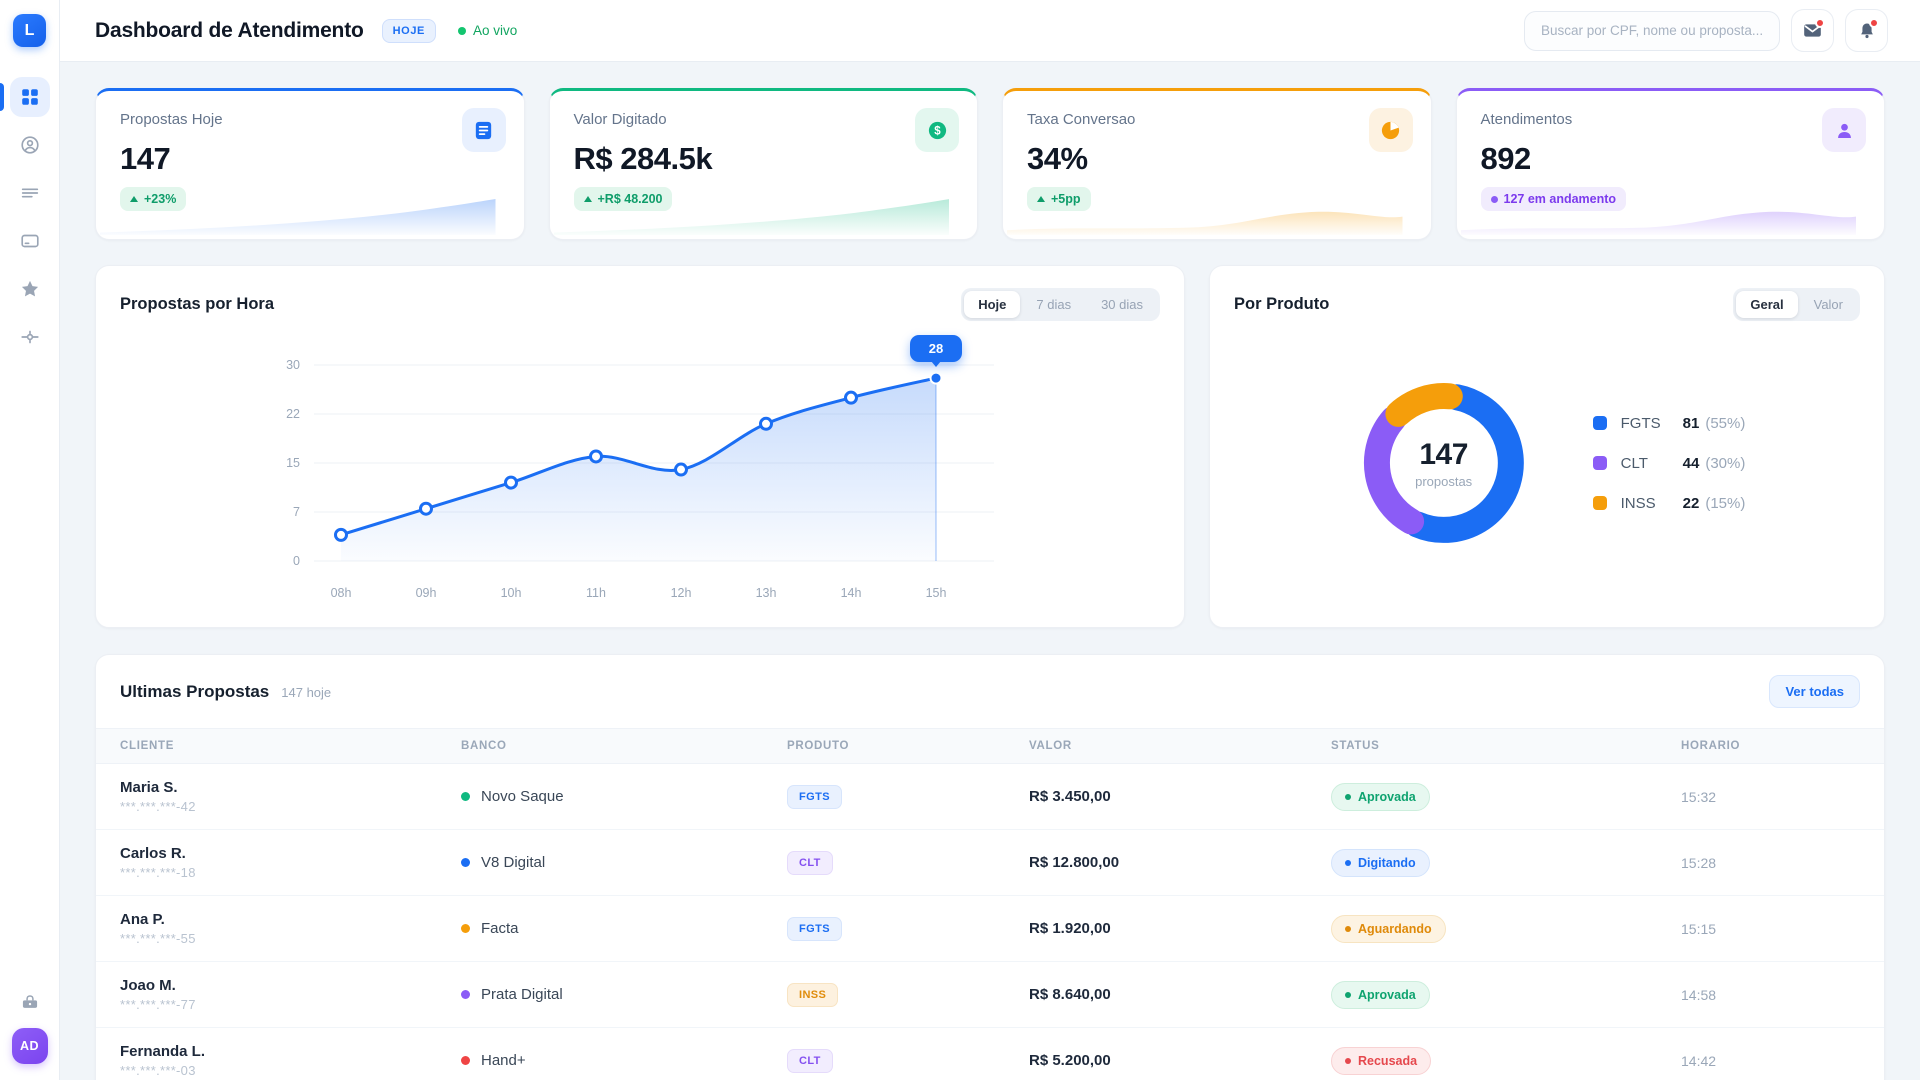  What do you see at coordinates (818, 746) in the screenshot?
I see `col-produto: PRODUTO` at bounding box center [818, 746].